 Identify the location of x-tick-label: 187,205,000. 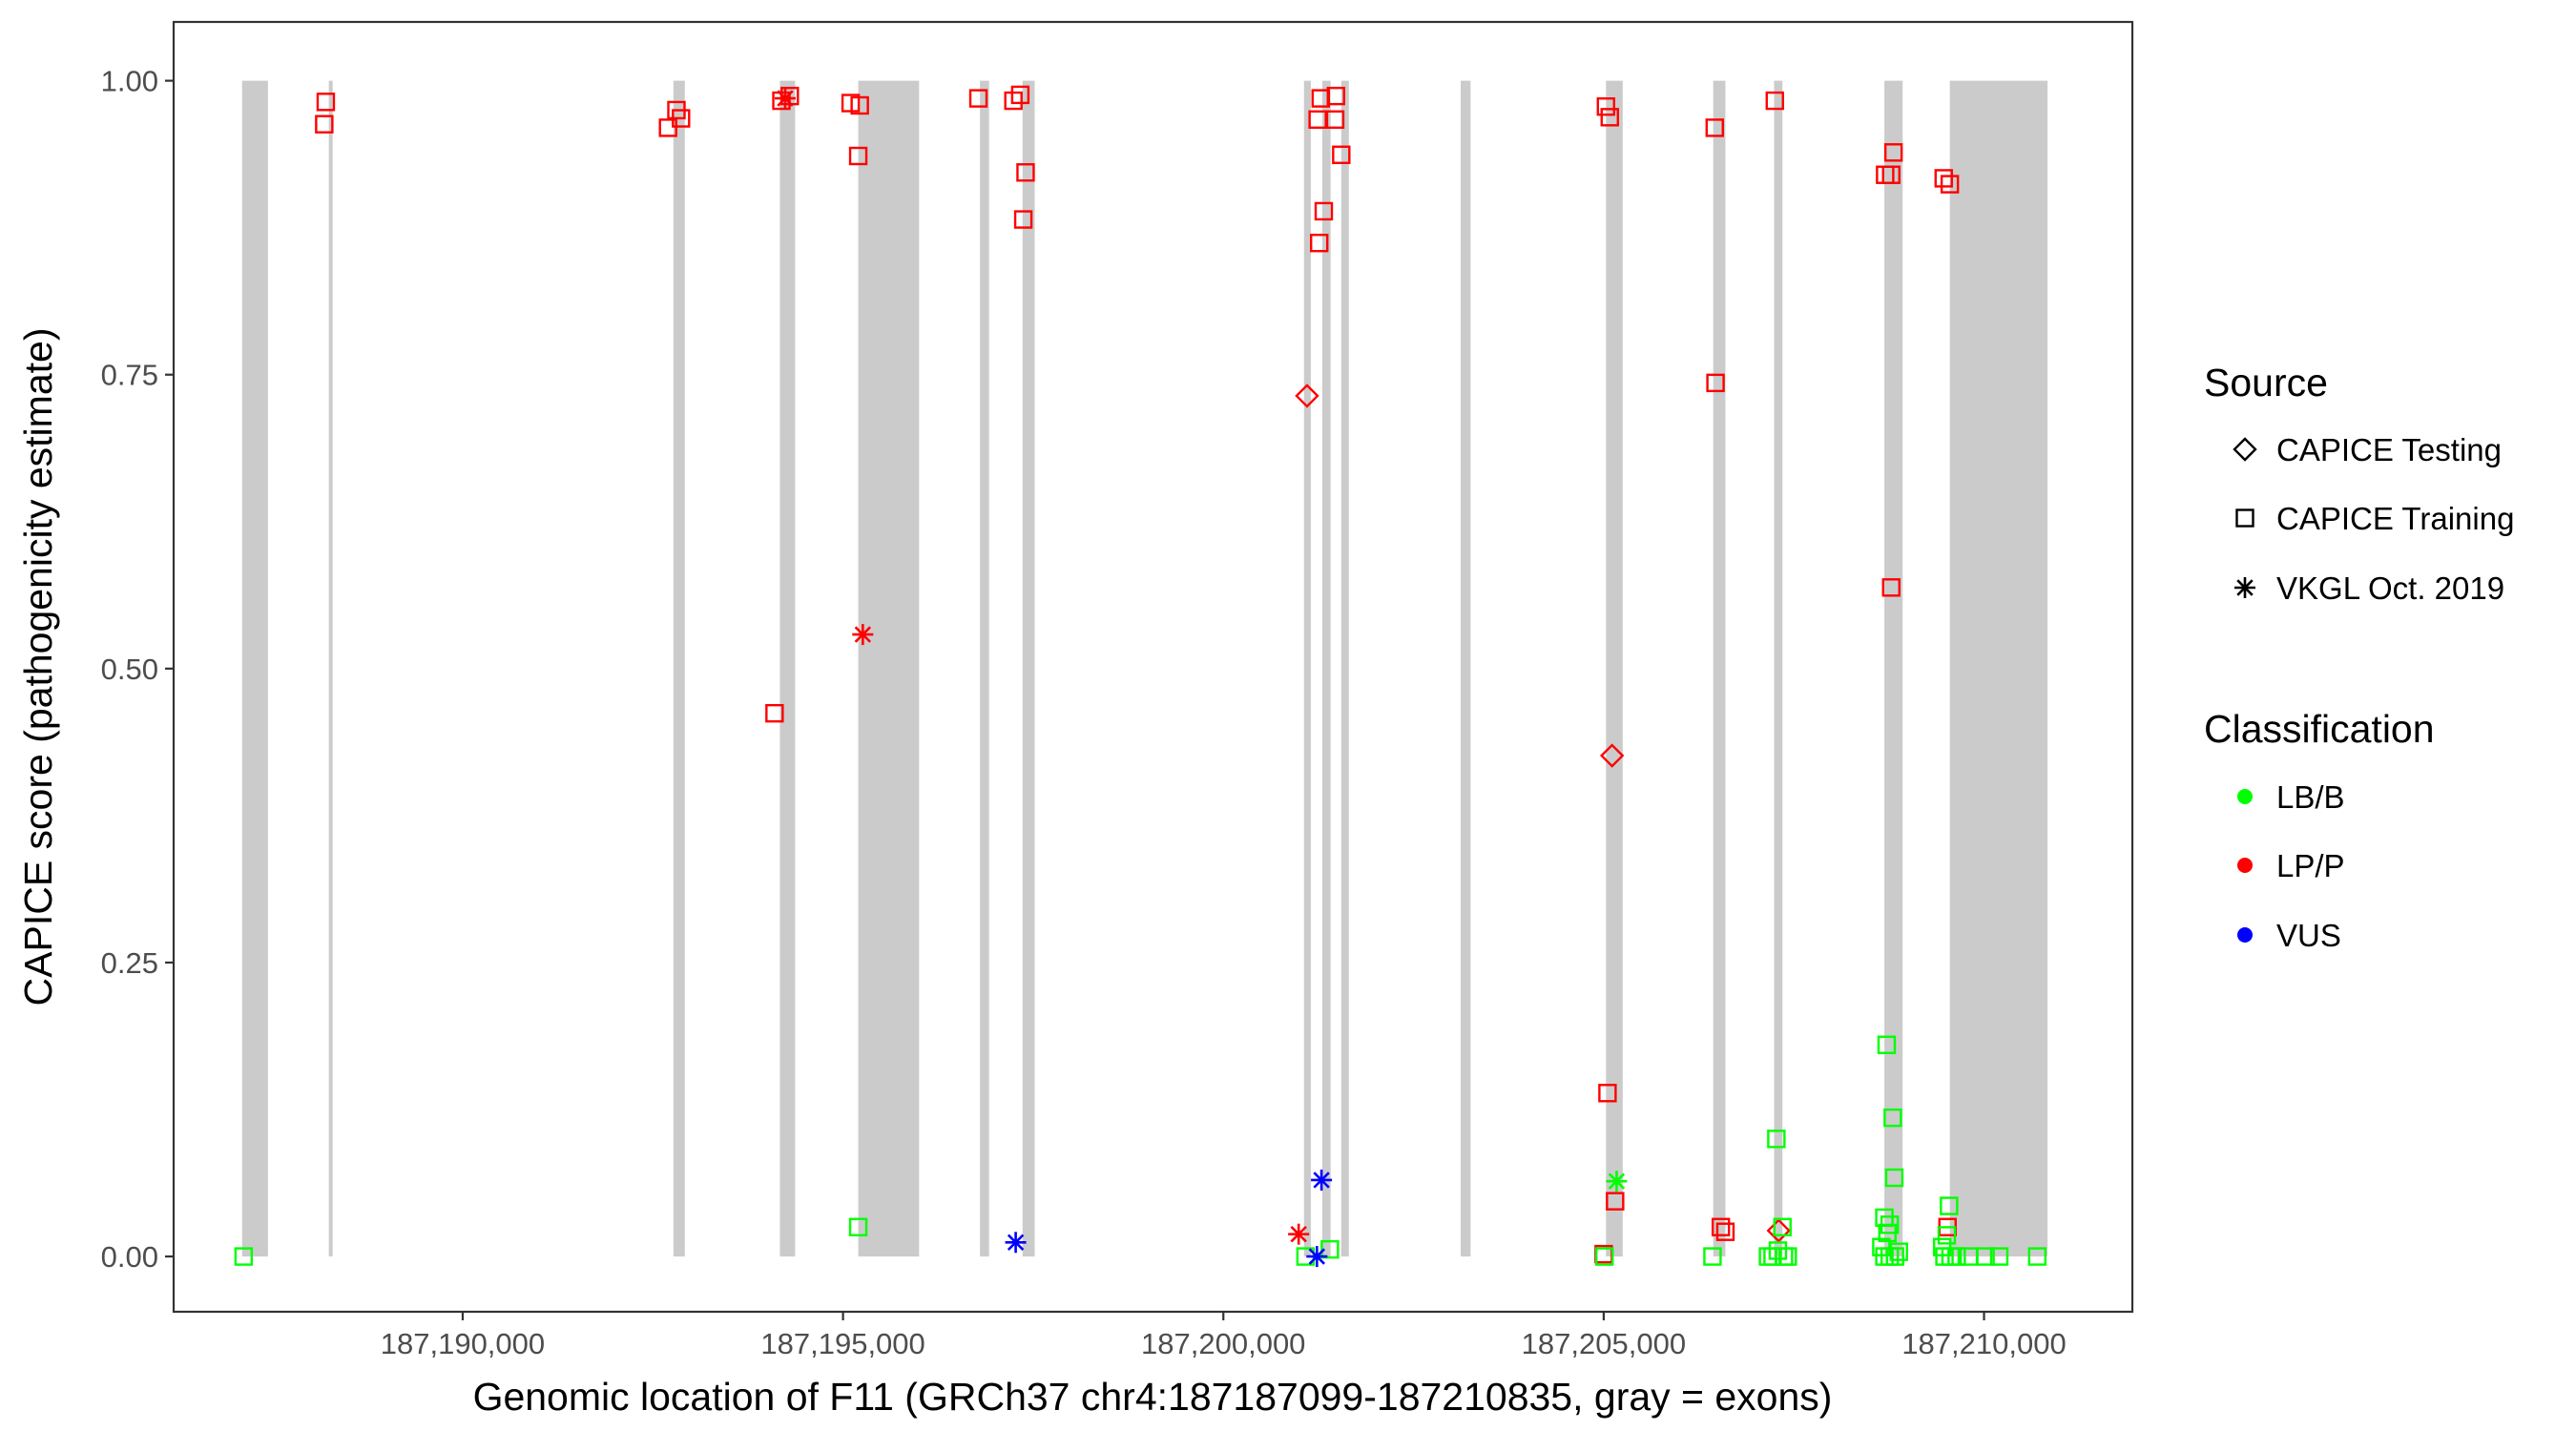
(1604, 1343).